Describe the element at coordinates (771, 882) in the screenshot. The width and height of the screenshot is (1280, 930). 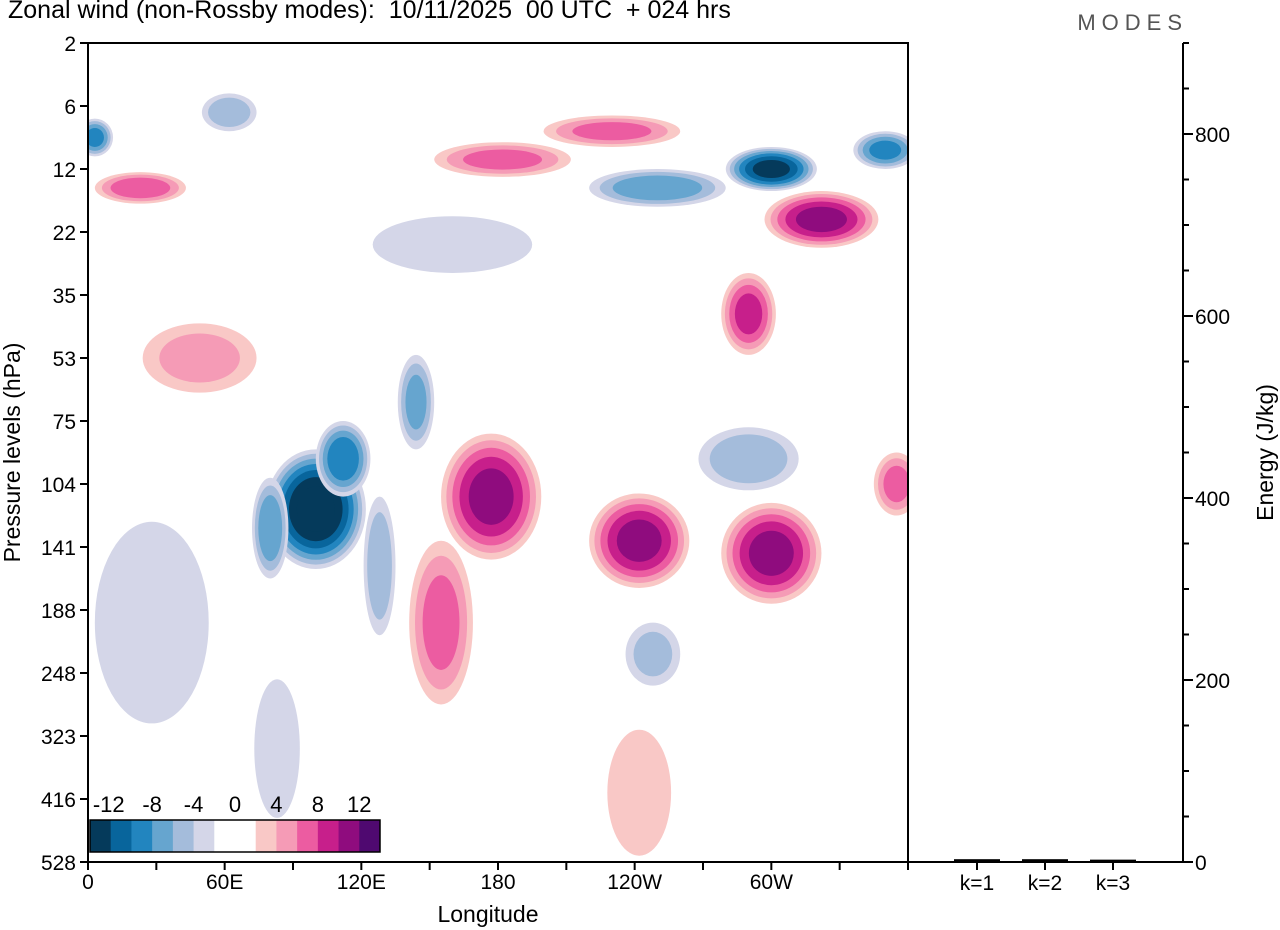
I see `x-tick-label: 60W` at that location.